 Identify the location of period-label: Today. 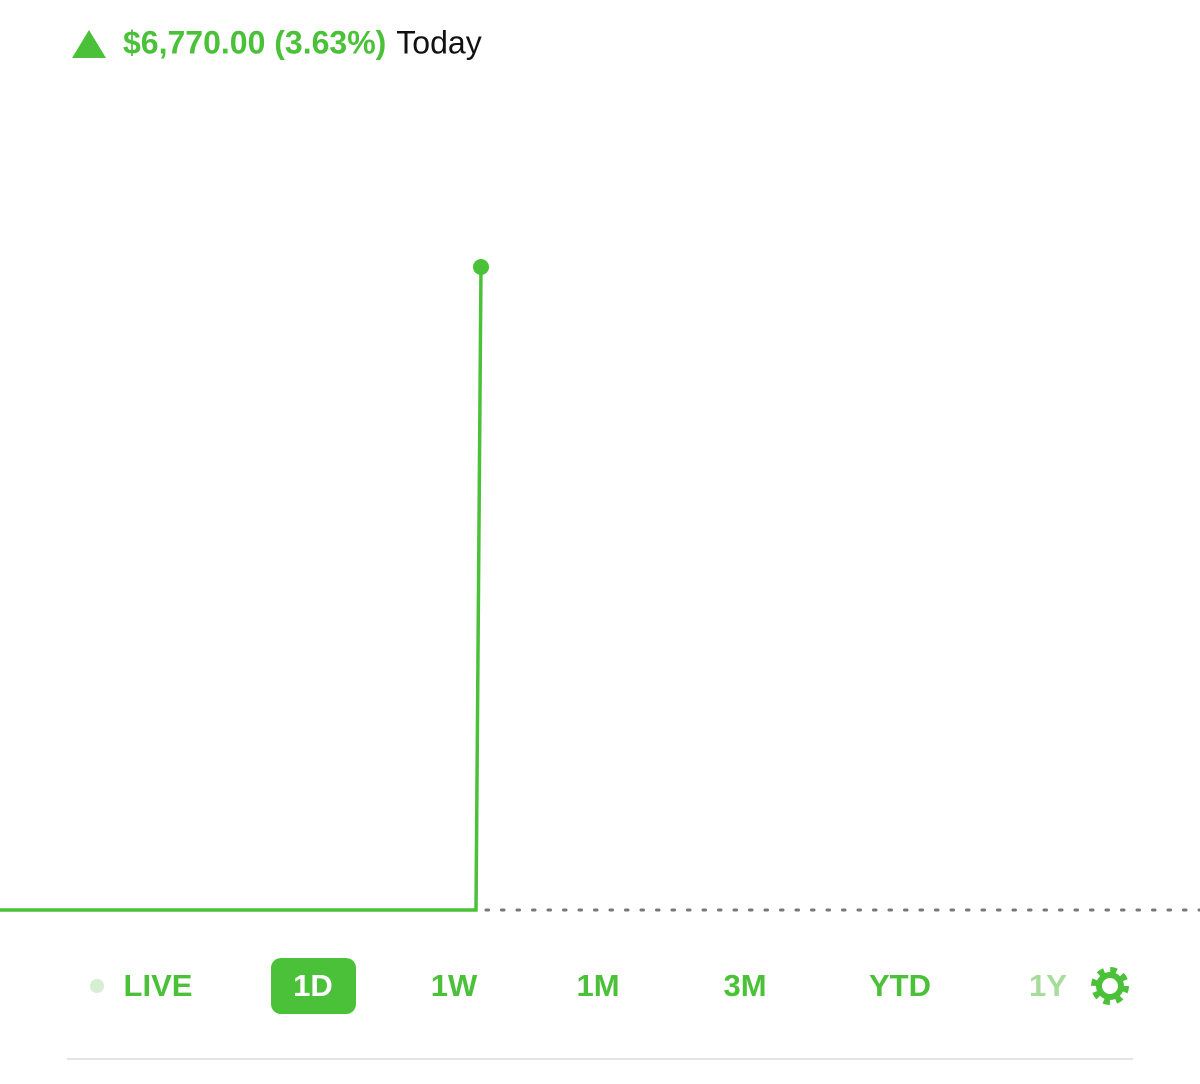
(438, 42).